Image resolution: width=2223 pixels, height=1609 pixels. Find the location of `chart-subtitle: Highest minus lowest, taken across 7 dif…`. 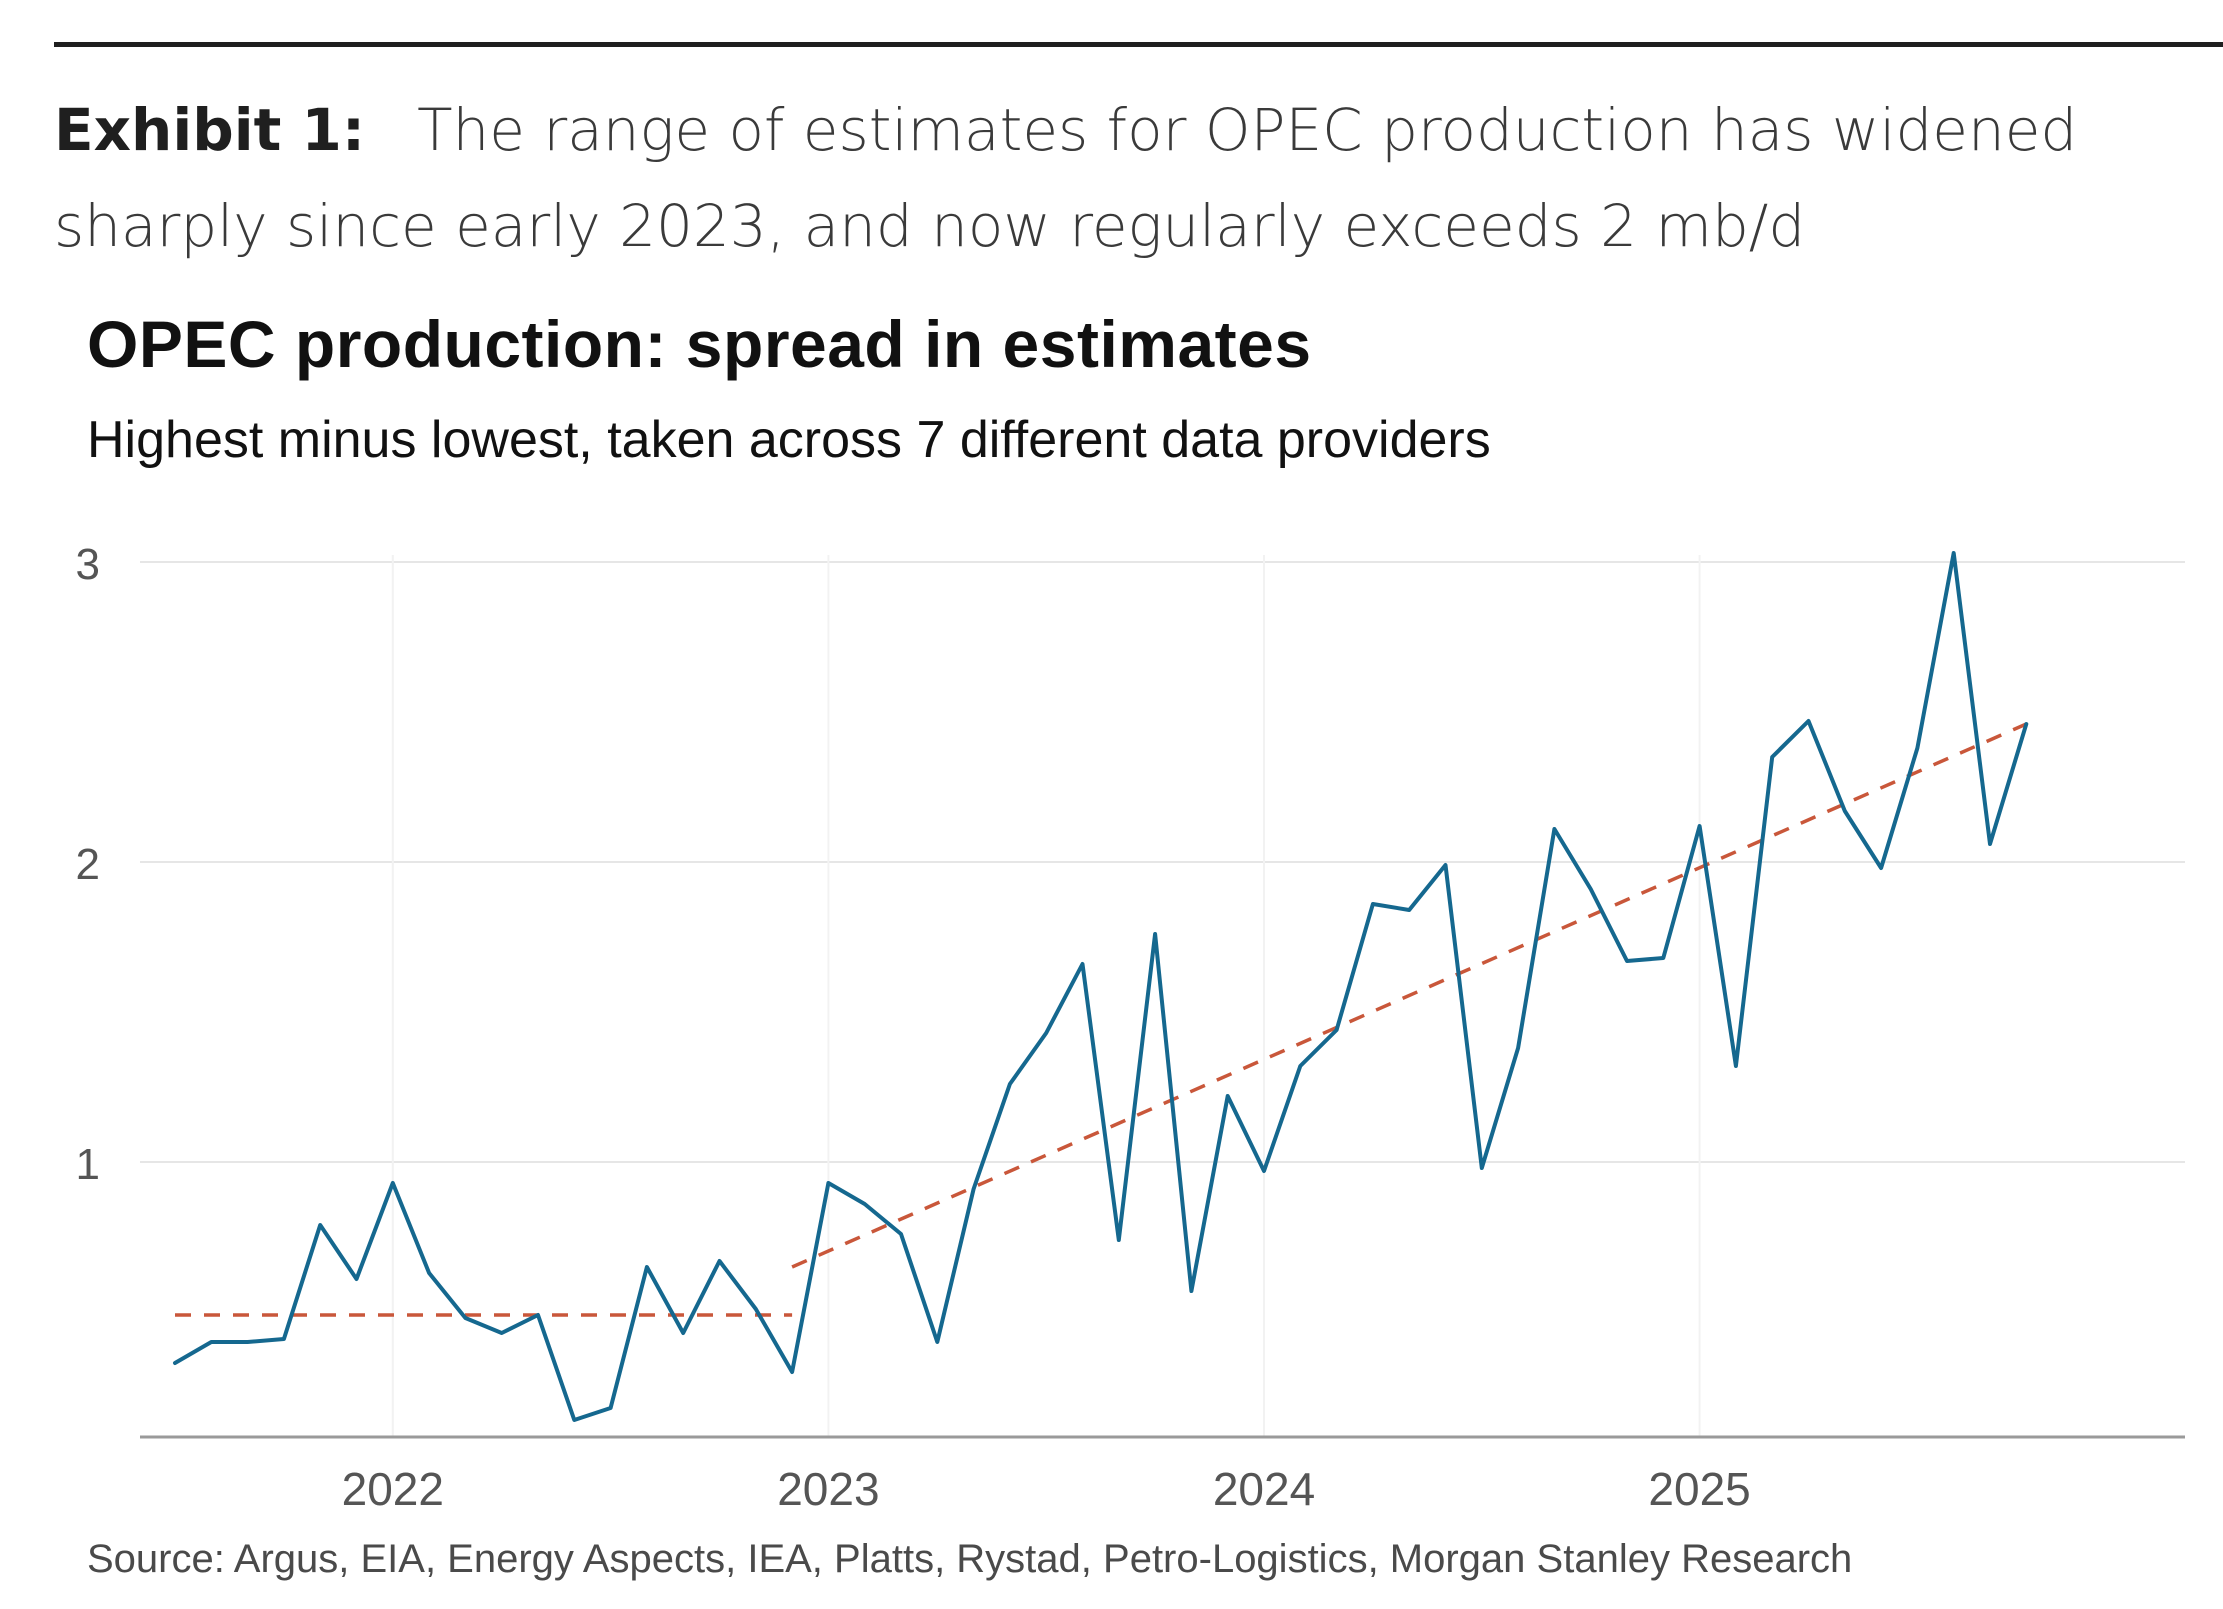

chart-subtitle: Highest minus lowest, taken across 7 dif… is located at coordinates (789, 440).